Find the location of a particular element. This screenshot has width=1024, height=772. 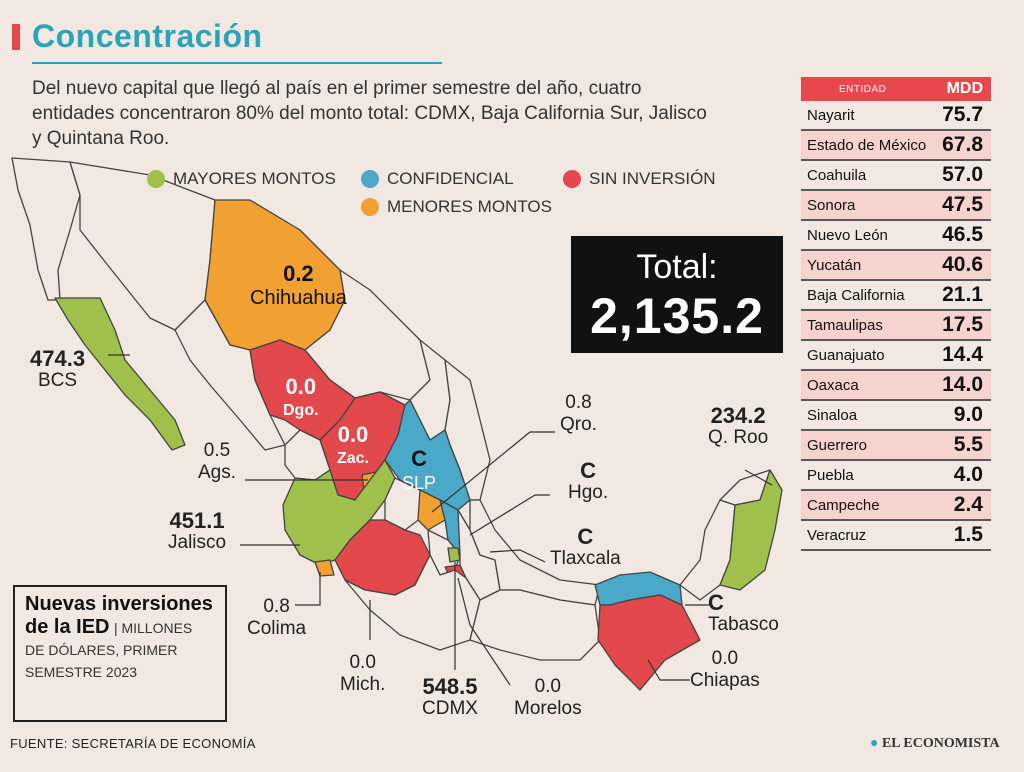

label-cdmx: 548.5 CDMX is located at coordinates (450, 697).